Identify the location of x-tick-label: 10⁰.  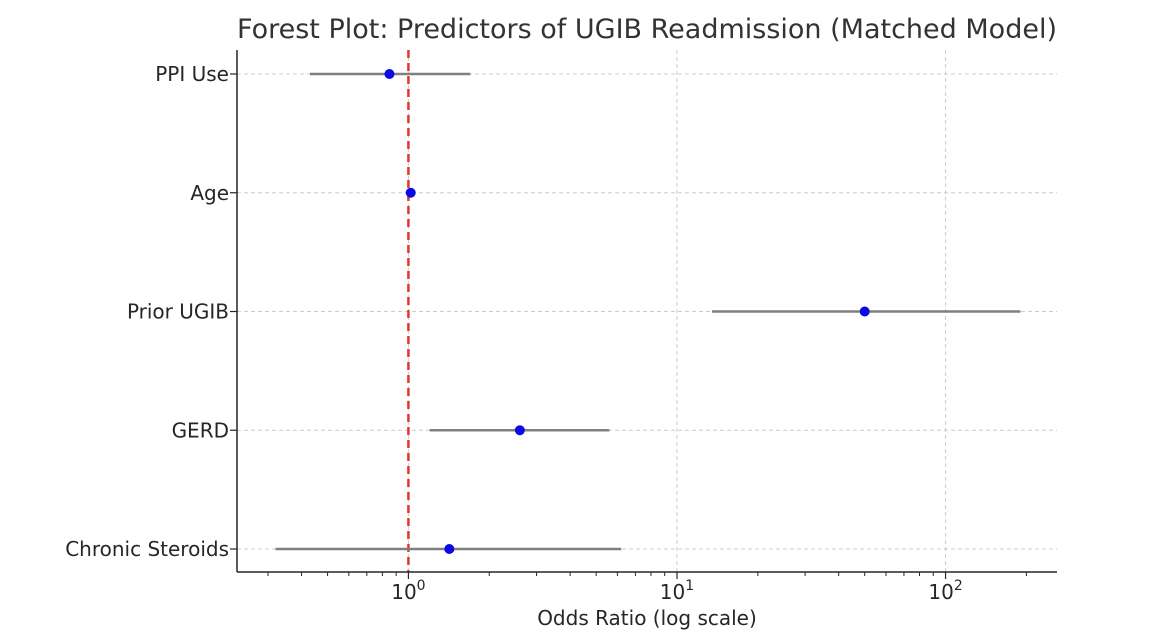
(408, 591).